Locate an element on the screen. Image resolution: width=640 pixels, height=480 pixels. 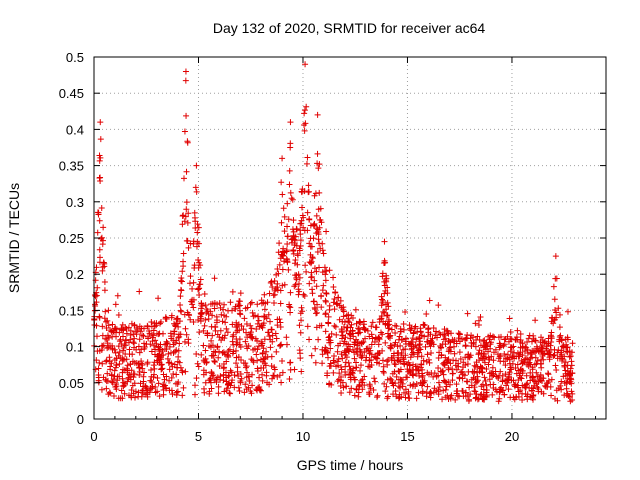
y-tick-label: 0.45 is located at coordinates (71, 93).